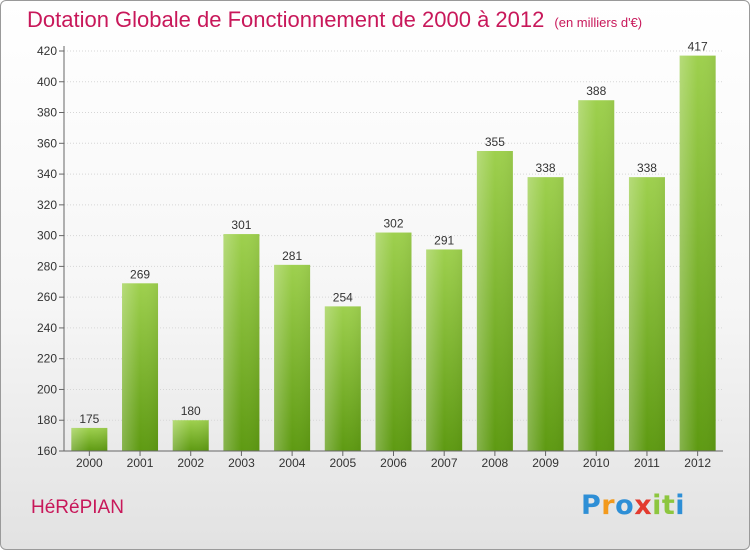 This screenshot has width=750, height=550. What do you see at coordinates (47, 451) in the screenshot?
I see `y-tick-label: 160` at bounding box center [47, 451].